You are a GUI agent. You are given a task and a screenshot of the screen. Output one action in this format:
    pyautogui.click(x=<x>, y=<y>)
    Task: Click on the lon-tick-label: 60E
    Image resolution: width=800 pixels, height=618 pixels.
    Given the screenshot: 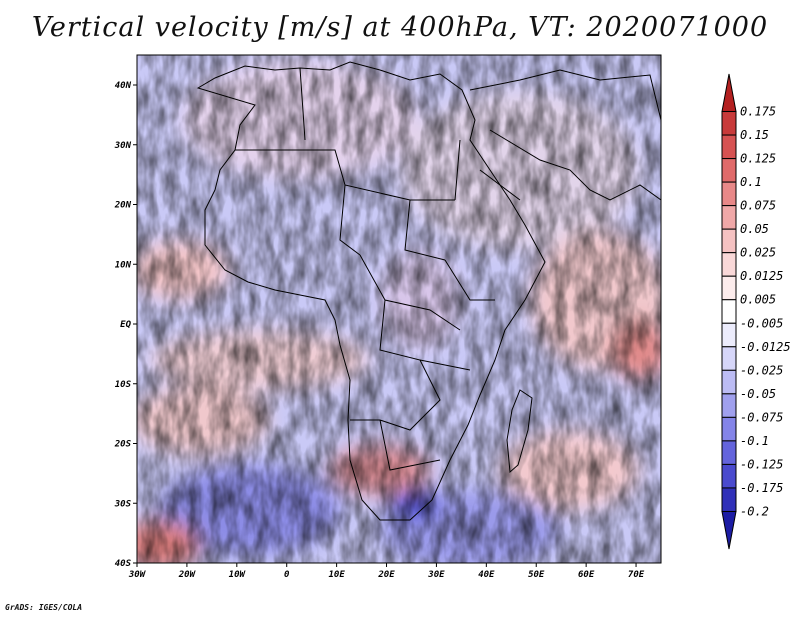 What is the action you would take?
    pyautogui.click(x=586, y=575)
    